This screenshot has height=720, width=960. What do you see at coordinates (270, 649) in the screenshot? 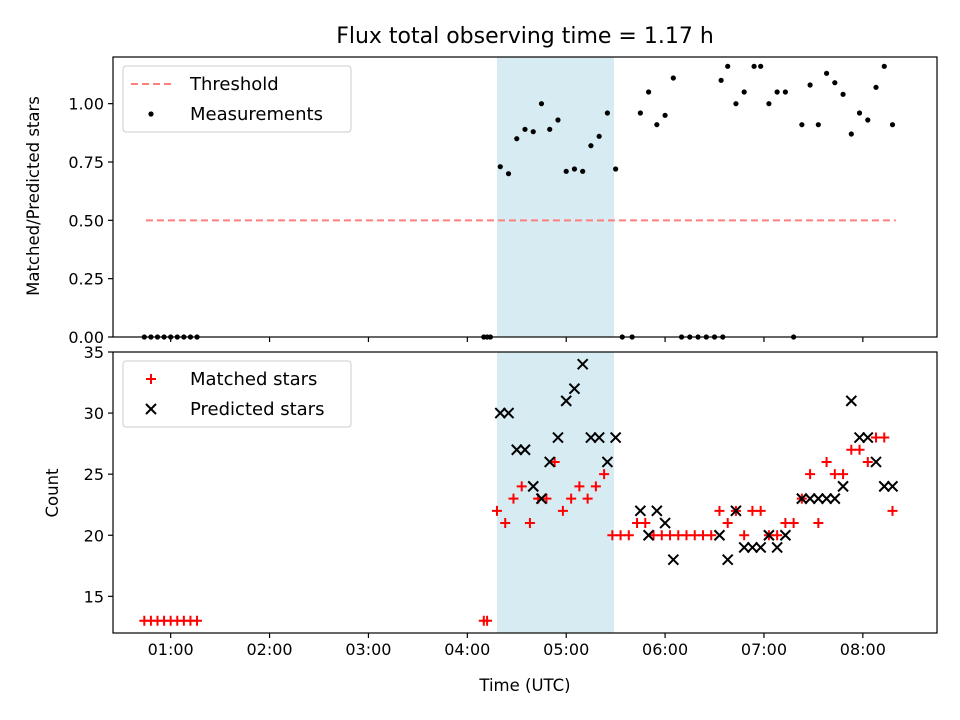
I see `x-tick-label: 02:00` at bounding box center [270, 649].